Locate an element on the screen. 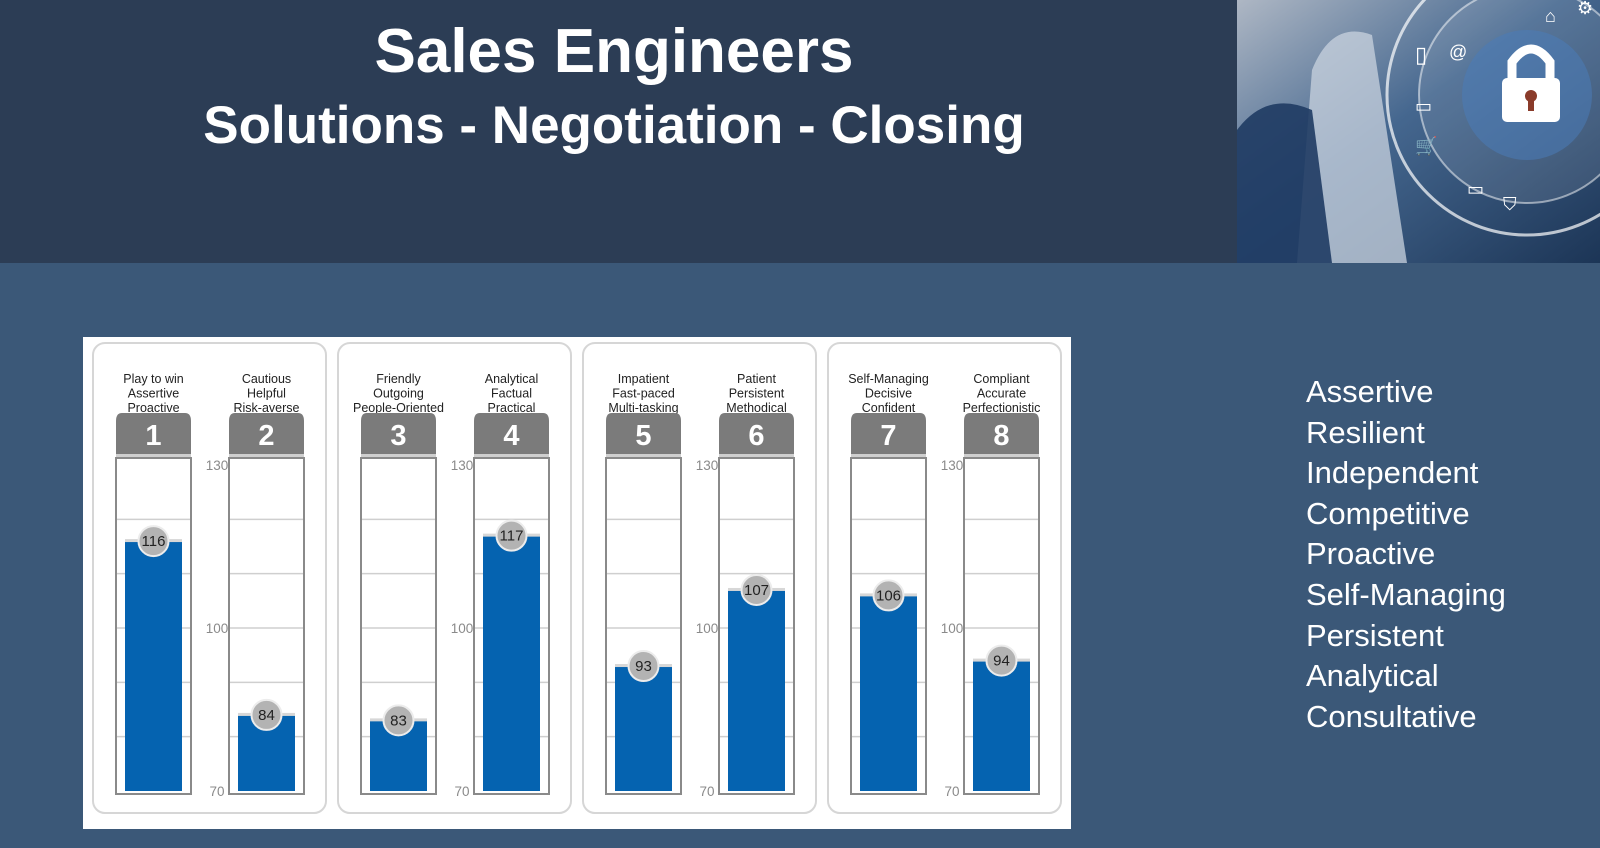  trait-item: Persistent is located at coordinates (1375, 635).